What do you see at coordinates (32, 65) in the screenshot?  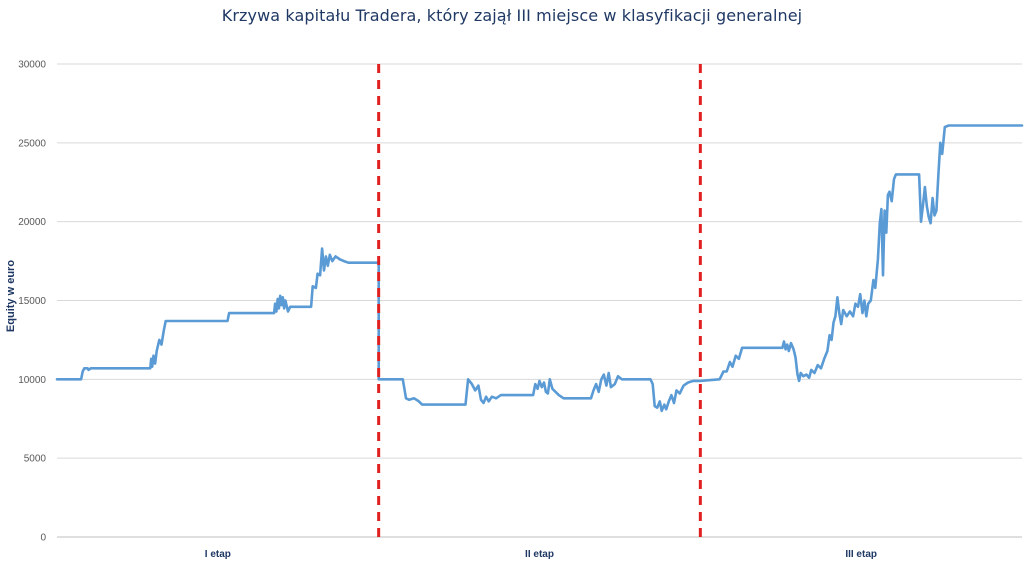 I see `y-tick-label: 30000` at bounding box center [32, 65].